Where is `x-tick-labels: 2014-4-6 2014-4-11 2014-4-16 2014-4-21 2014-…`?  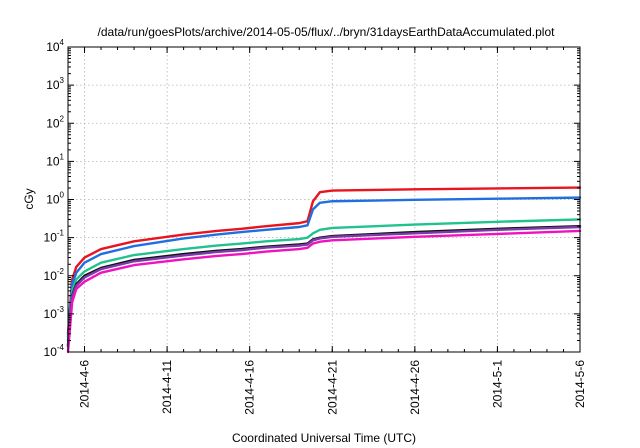
x-tick-labels: 2014-4-6 2014-4-11 2014-4-16 2014-4-21 2014-… is located at coordinates (333, 387).